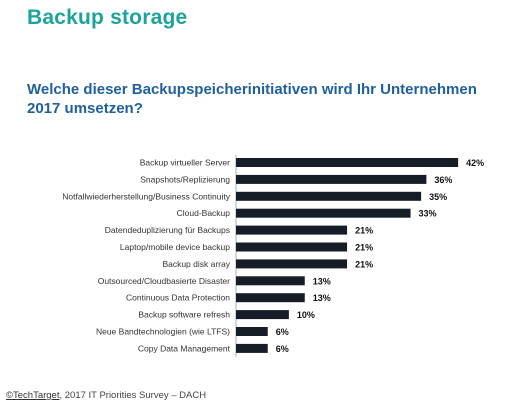 The height and width of the screenshot is (408, 520). I want to click on category-label: Cloud-Backup, so click(204, 213).